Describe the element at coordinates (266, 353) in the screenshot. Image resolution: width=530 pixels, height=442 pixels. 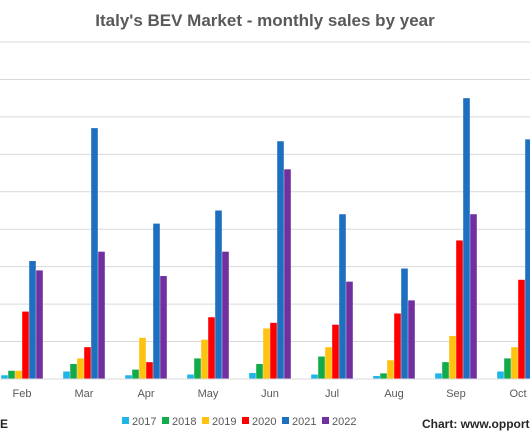
I see `bar-jun-2019` at that location.